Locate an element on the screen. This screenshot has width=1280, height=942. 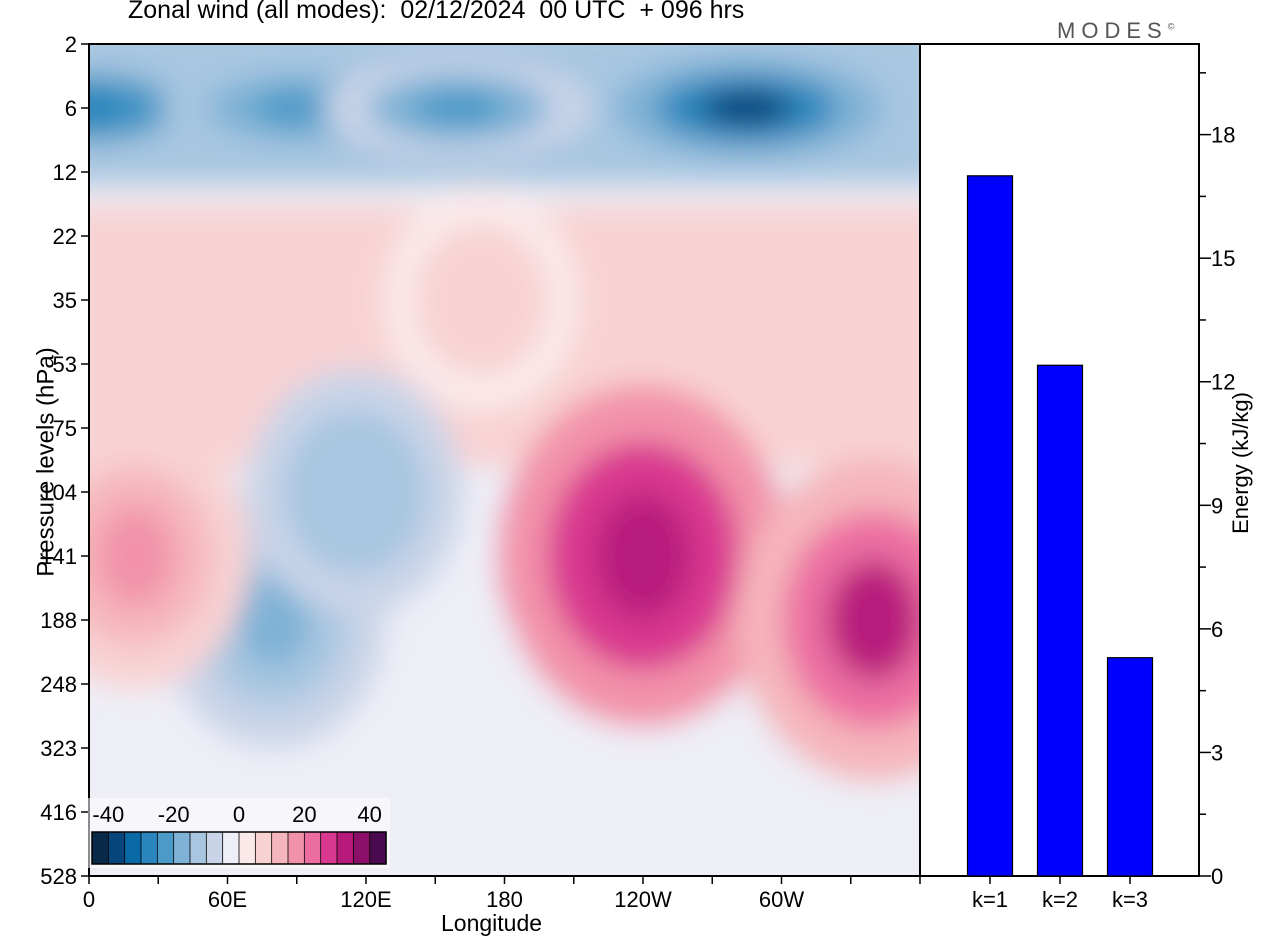
y-tick-label: 6 is located at coordinates (71, 108).